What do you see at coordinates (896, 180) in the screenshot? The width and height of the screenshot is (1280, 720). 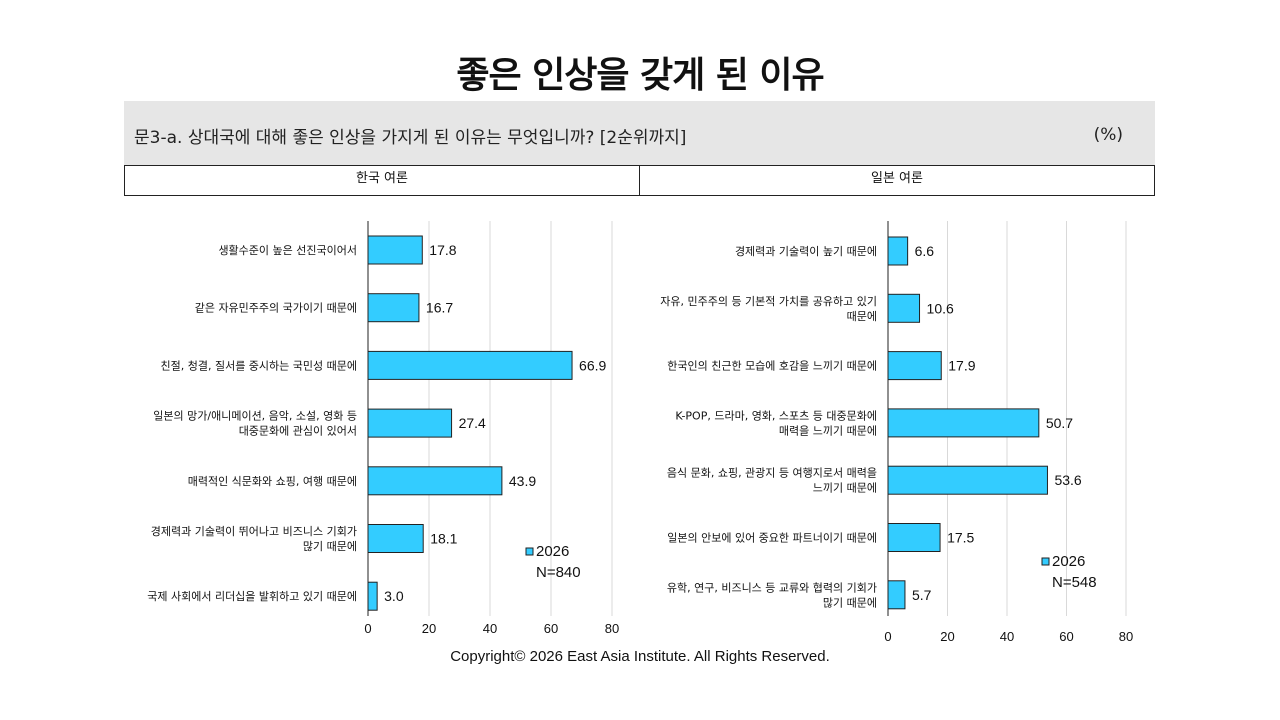 I see `panel-header-japan: 일본 여론` at bounding box center [896, 180].